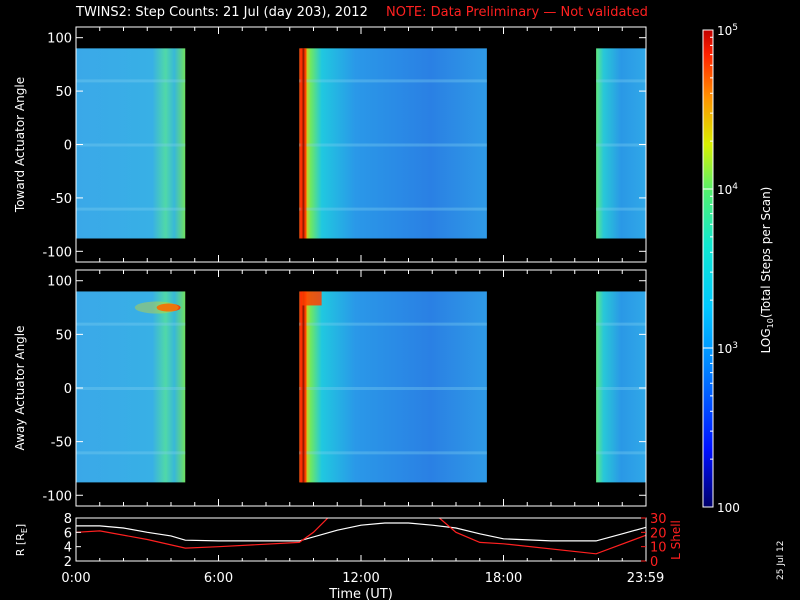 Image resolution: width=800 pixels, height=600 pixels. Describe the element at coordinates (708, 268) in the screenshot. I see `colorbar` at that location.